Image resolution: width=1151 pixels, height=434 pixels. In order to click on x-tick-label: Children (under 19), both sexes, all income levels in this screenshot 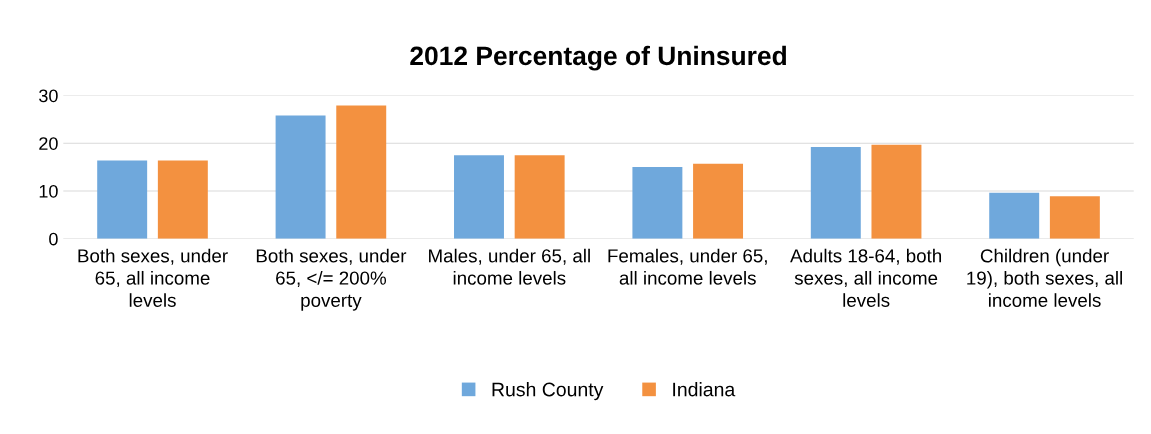, I will do `click(1044, 277)`.